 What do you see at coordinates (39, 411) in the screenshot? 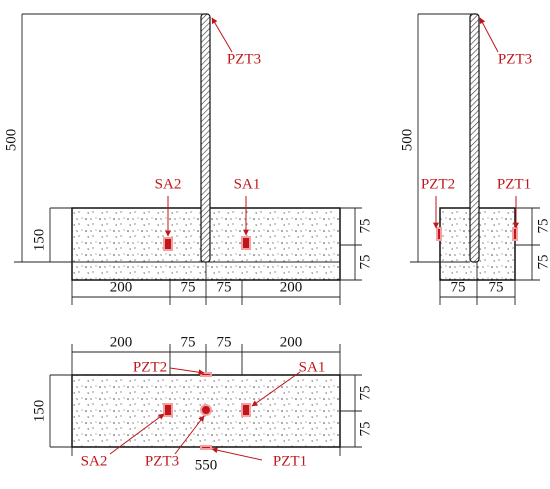
I see `dim-left: 150` at bounding box center [39, 411].